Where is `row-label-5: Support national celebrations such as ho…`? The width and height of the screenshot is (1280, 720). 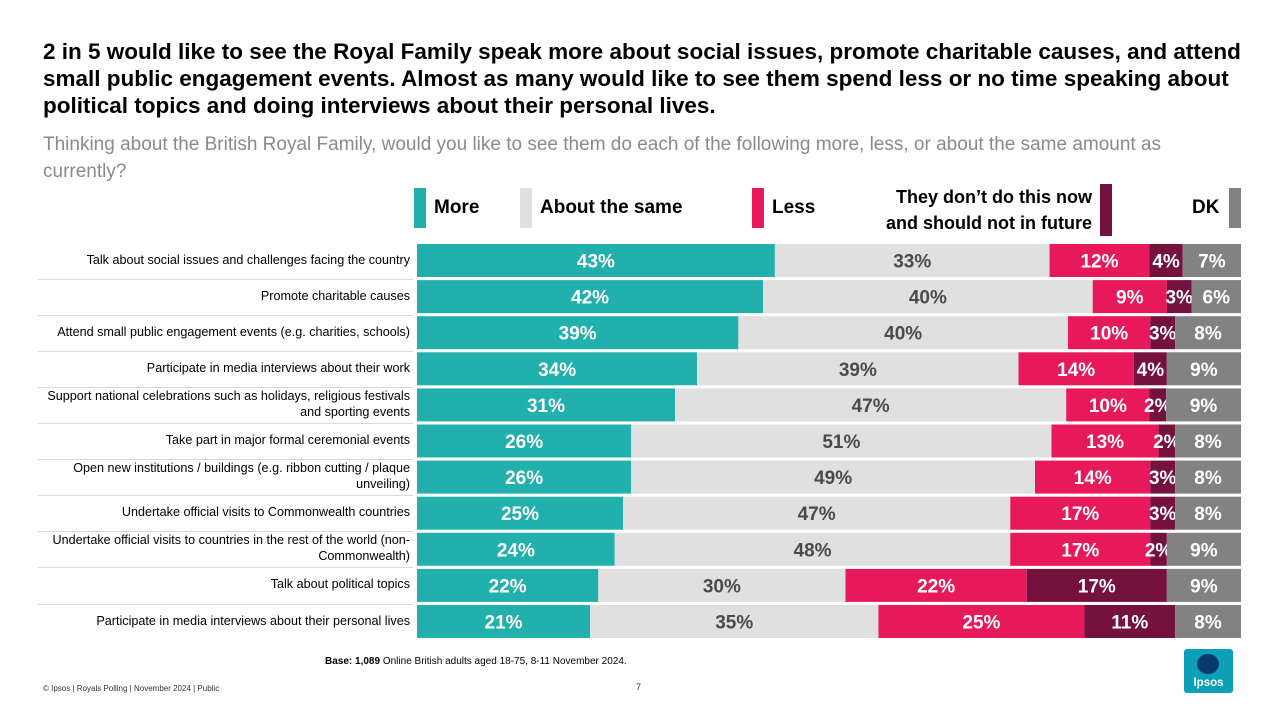 row-label-5: Support national celebrations such as ho… is located at coordinates (228, 403).